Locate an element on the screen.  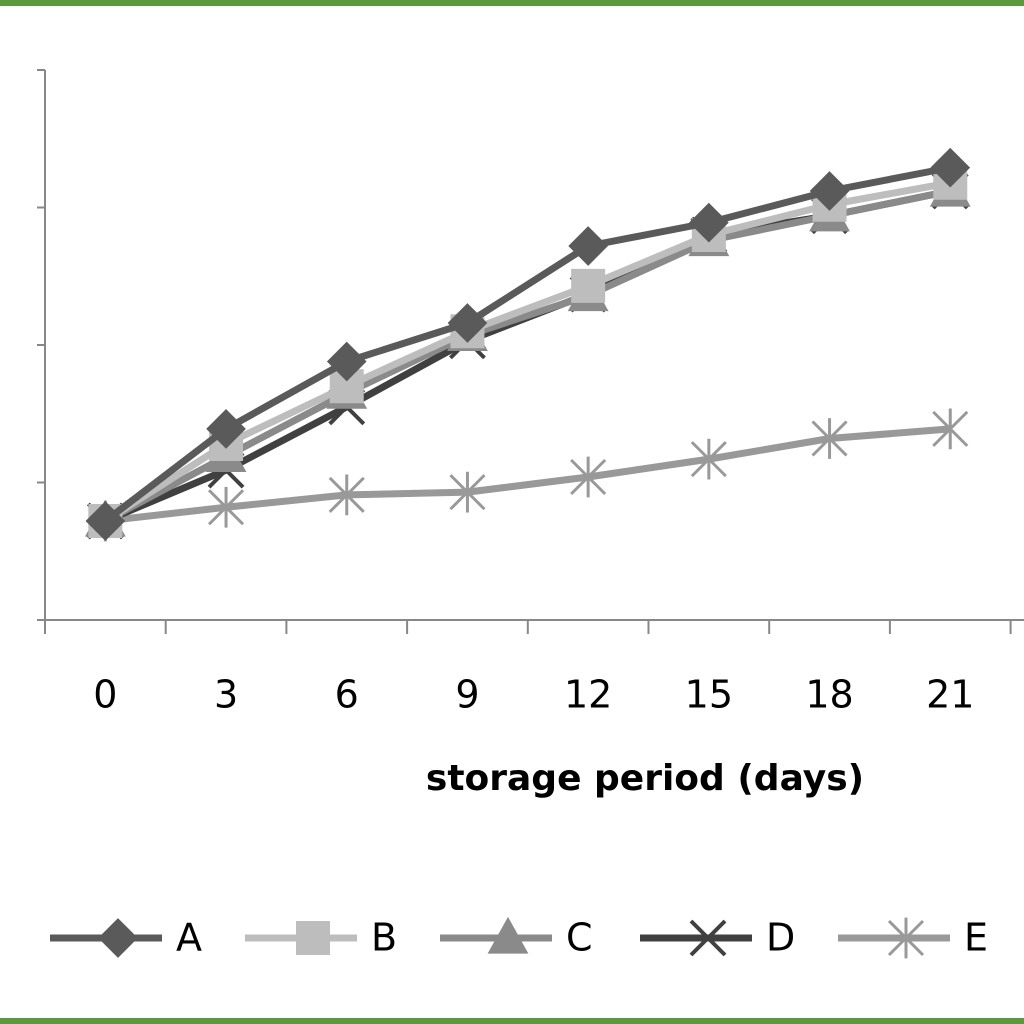
legend-label: C is located at coordinates (579, 938).